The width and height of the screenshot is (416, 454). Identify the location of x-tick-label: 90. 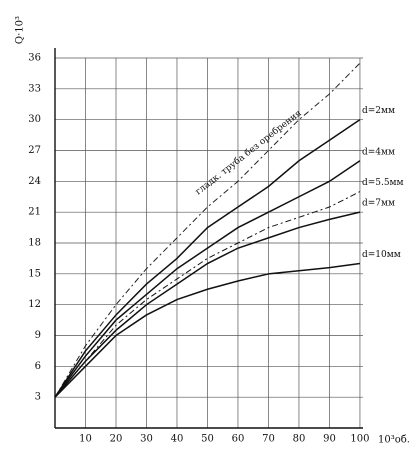
(329, 439).